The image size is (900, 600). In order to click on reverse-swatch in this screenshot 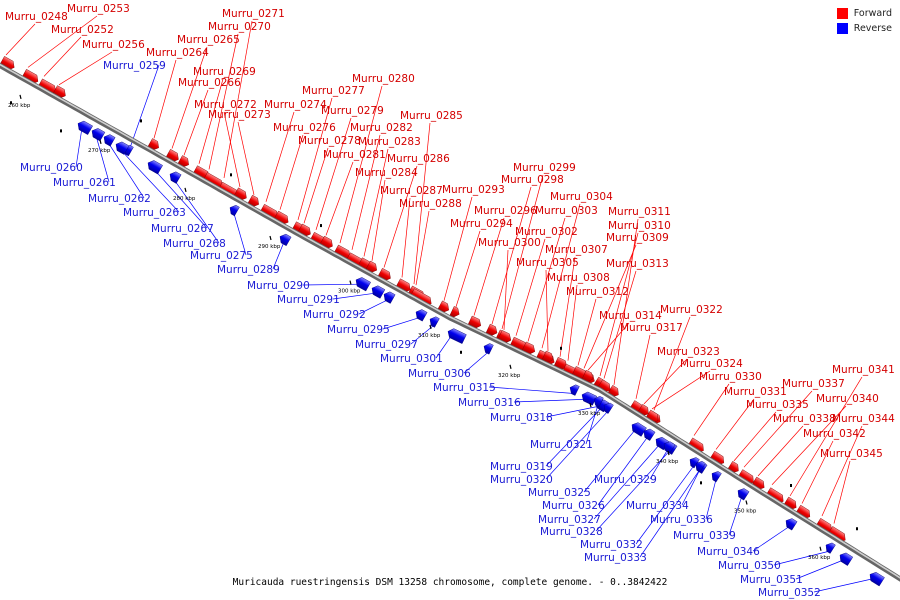, I will do `click(842, 28)`.